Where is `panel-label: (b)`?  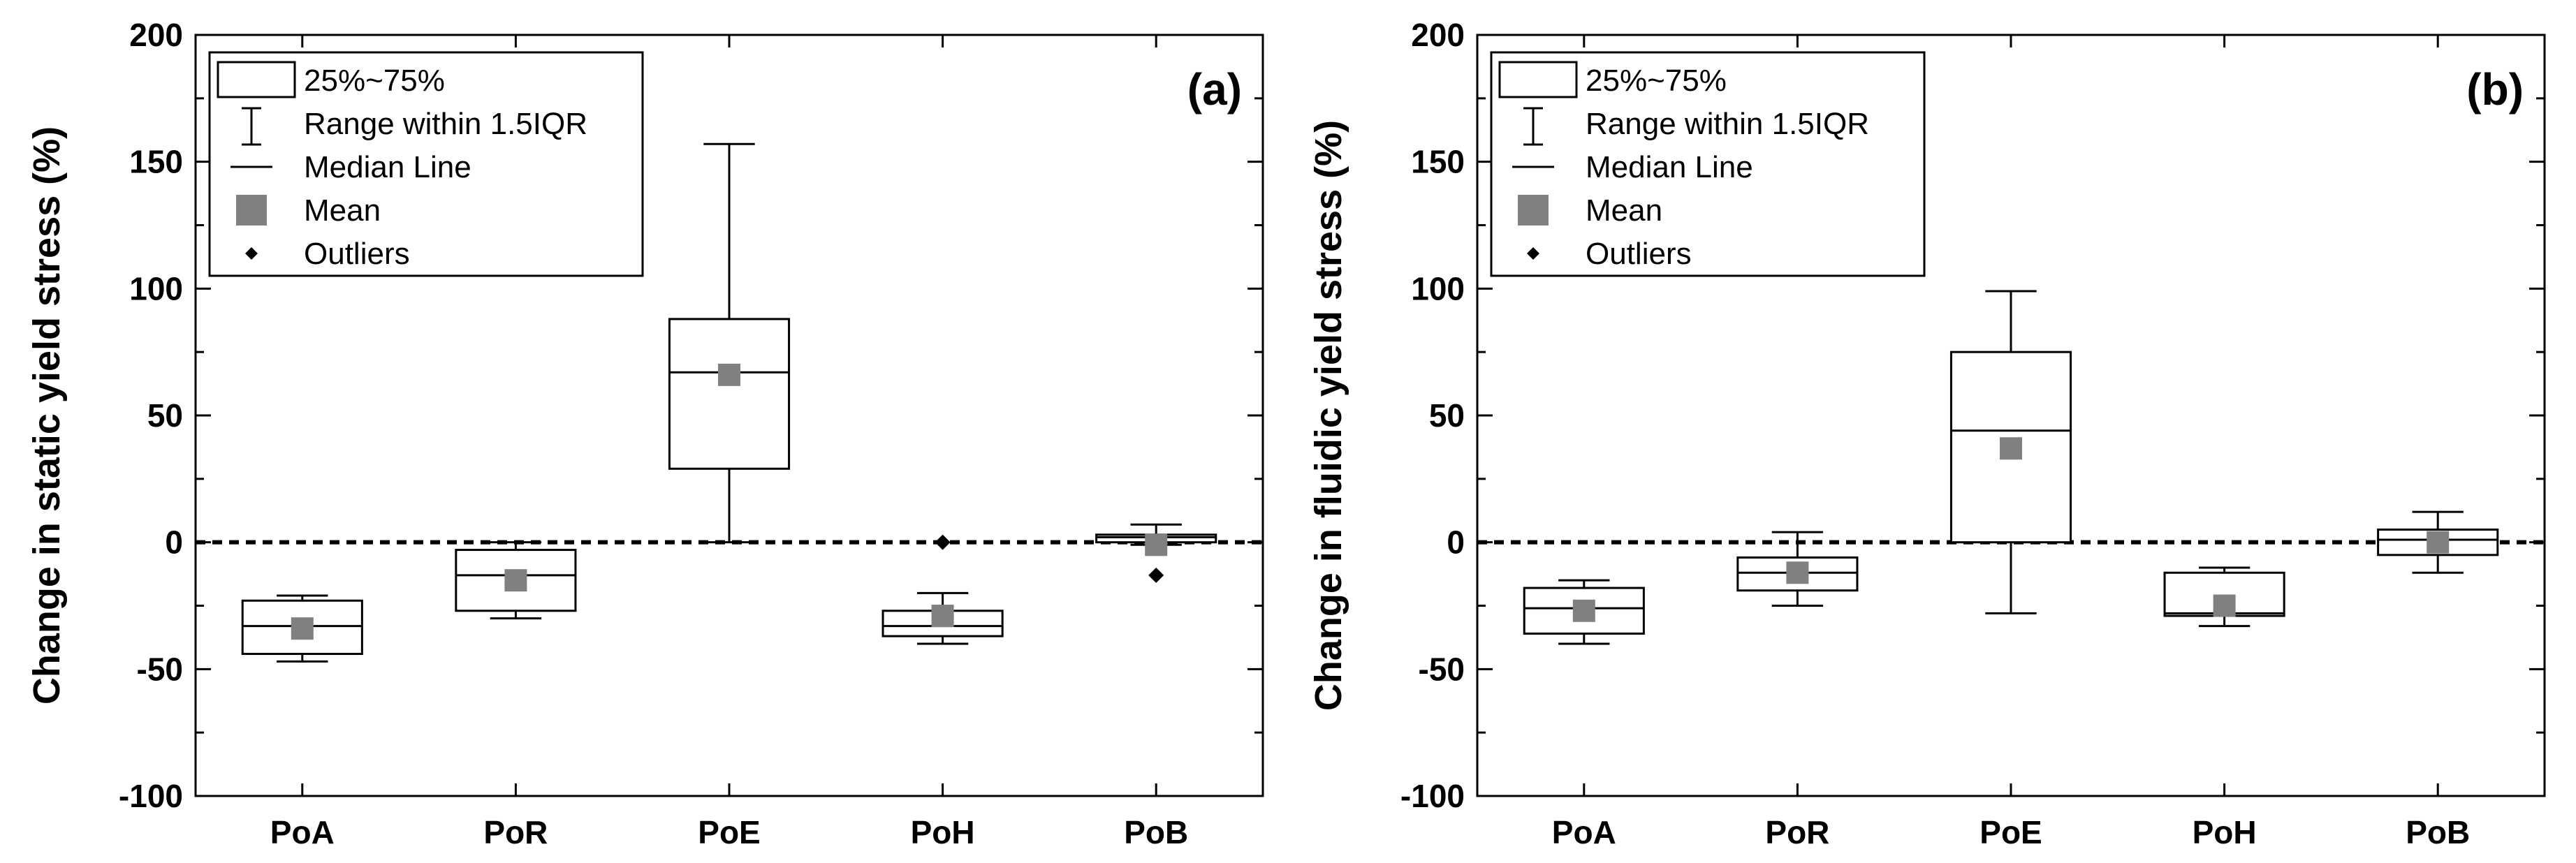 panel-label: (b) is located at coordinates (2495, 89).